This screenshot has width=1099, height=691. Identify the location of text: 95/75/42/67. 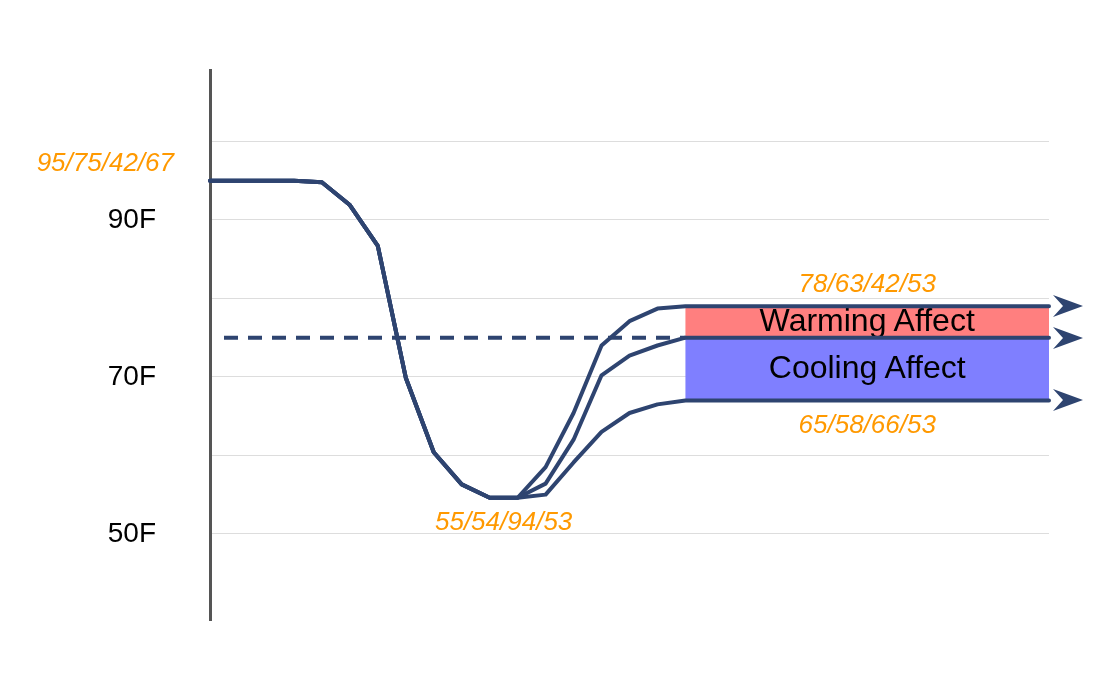
(106, 161).